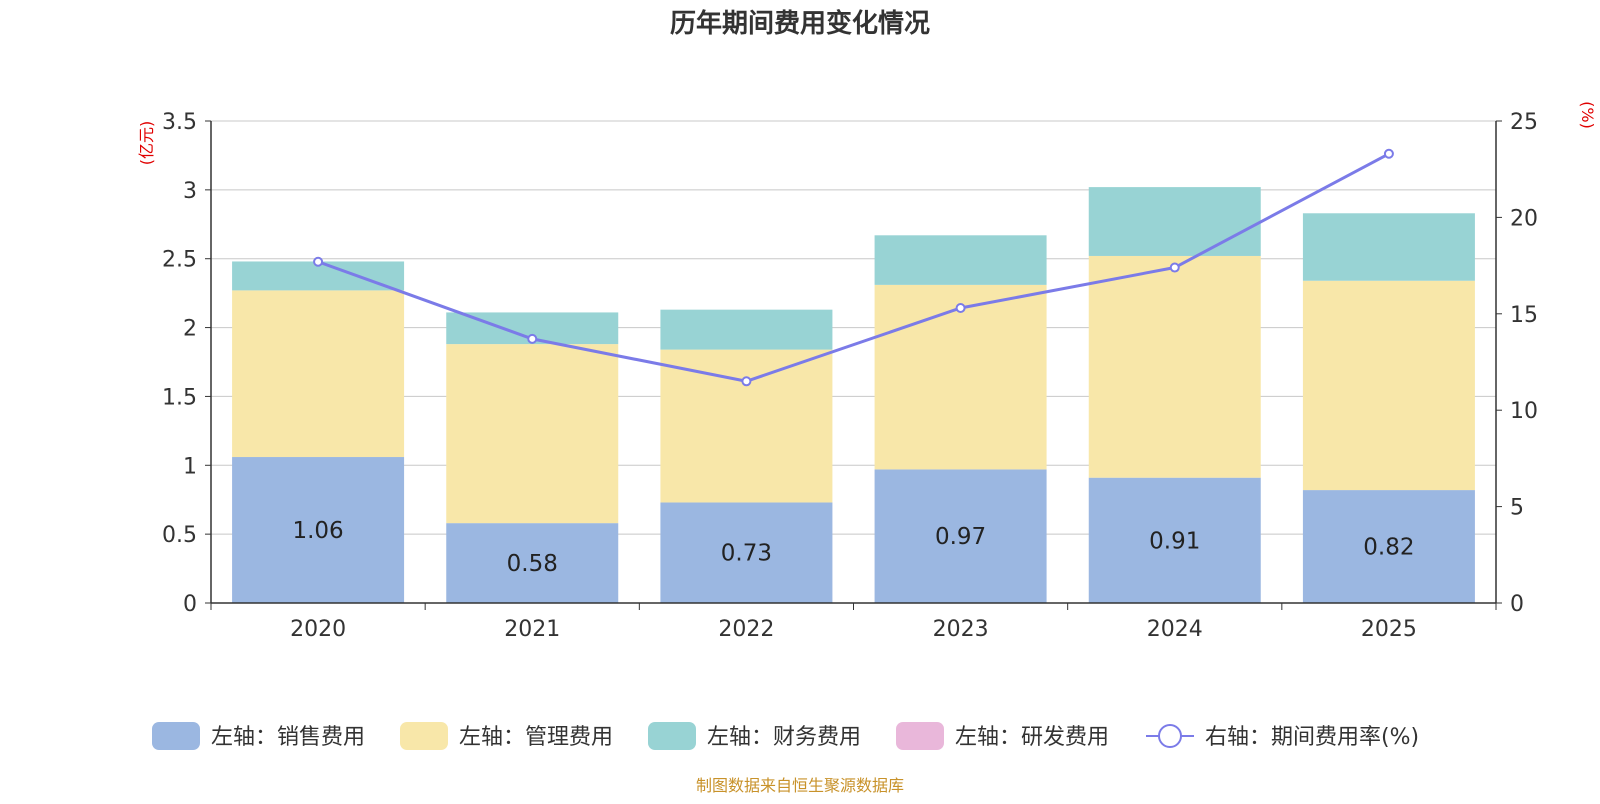 This screenshot has height=804, width=1600. Describe the element at coordinates (1032, 737) in the screenshot. I see `legend-label: 左轴：研发费用` at that location.